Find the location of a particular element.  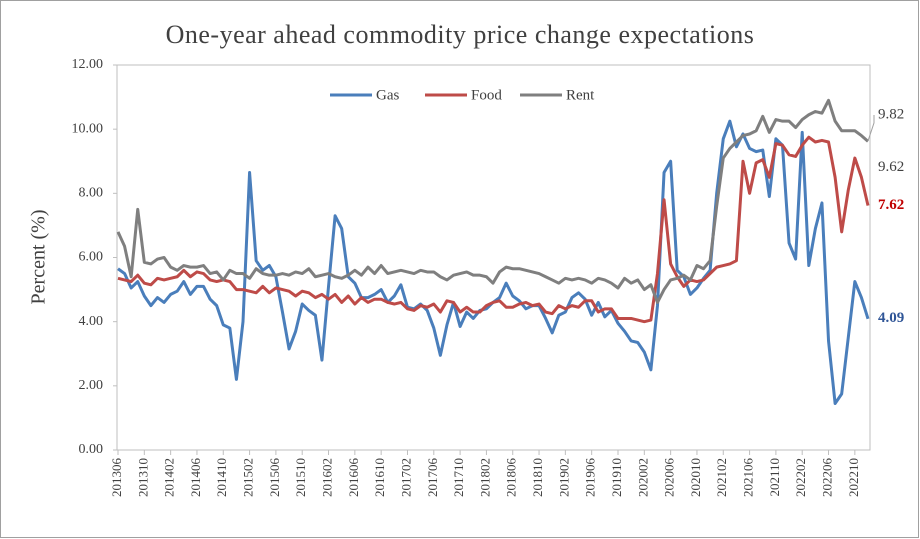

legend-label: Food is located at coordinates (486, 95).